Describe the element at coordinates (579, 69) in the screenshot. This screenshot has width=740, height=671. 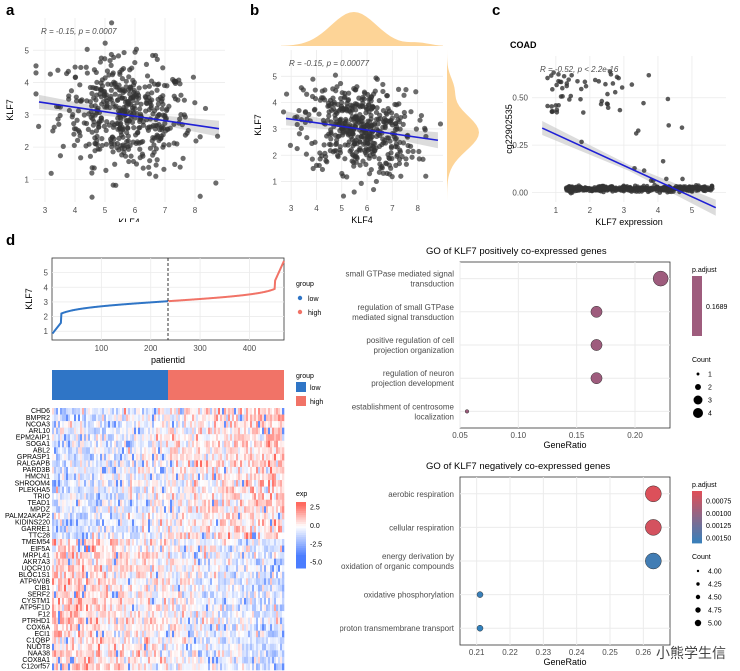
I see `correlation-annotation: R = -0.52, p < 2.2e-16` at that location.